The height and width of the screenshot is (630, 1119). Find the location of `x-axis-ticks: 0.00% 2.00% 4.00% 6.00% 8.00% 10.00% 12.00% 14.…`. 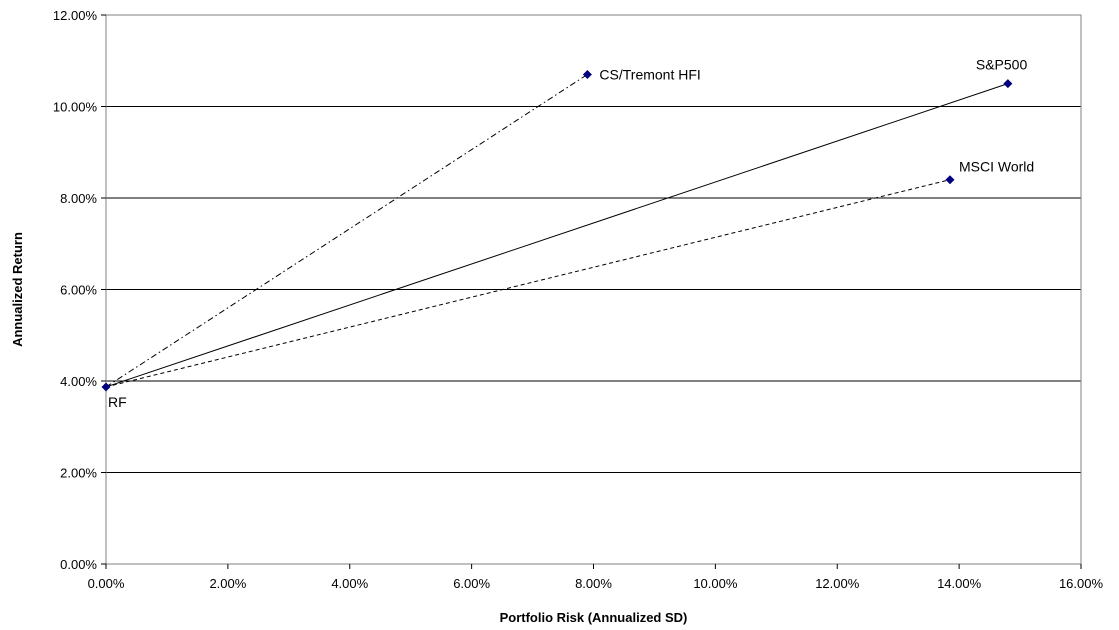

x-axis-ticks: 0.00% 2.00% 4.00% 6.00% 8.00% 10.00% 12.00% 14.… is located at coordinates (596, 577).